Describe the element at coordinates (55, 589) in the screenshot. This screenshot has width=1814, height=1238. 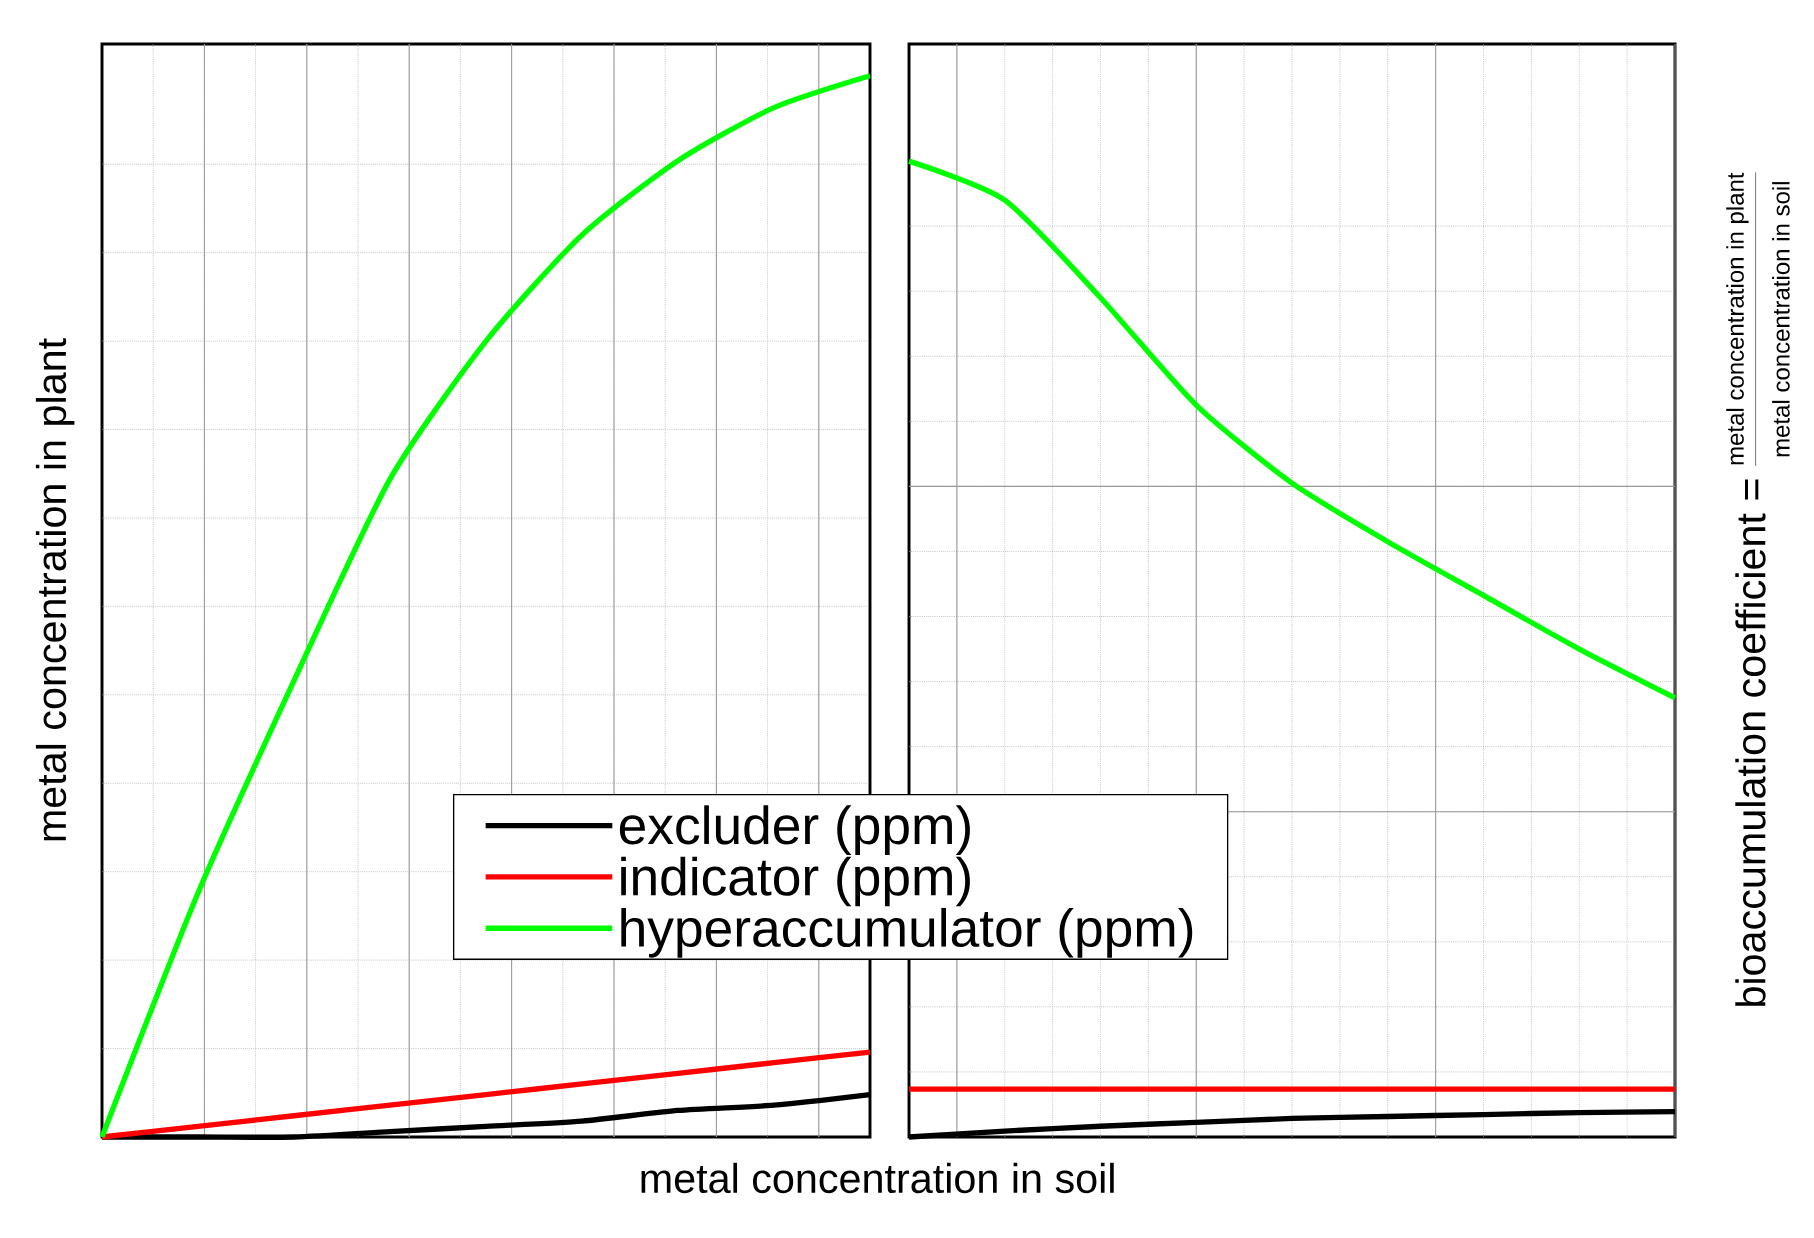
I see `y-axis-title: metal concentration in plant` at that location.